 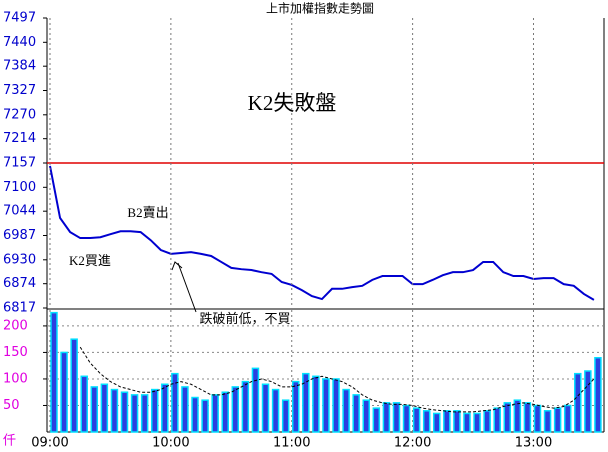 I want to click on y-tick-label: 50, so click(x=11, y=405).